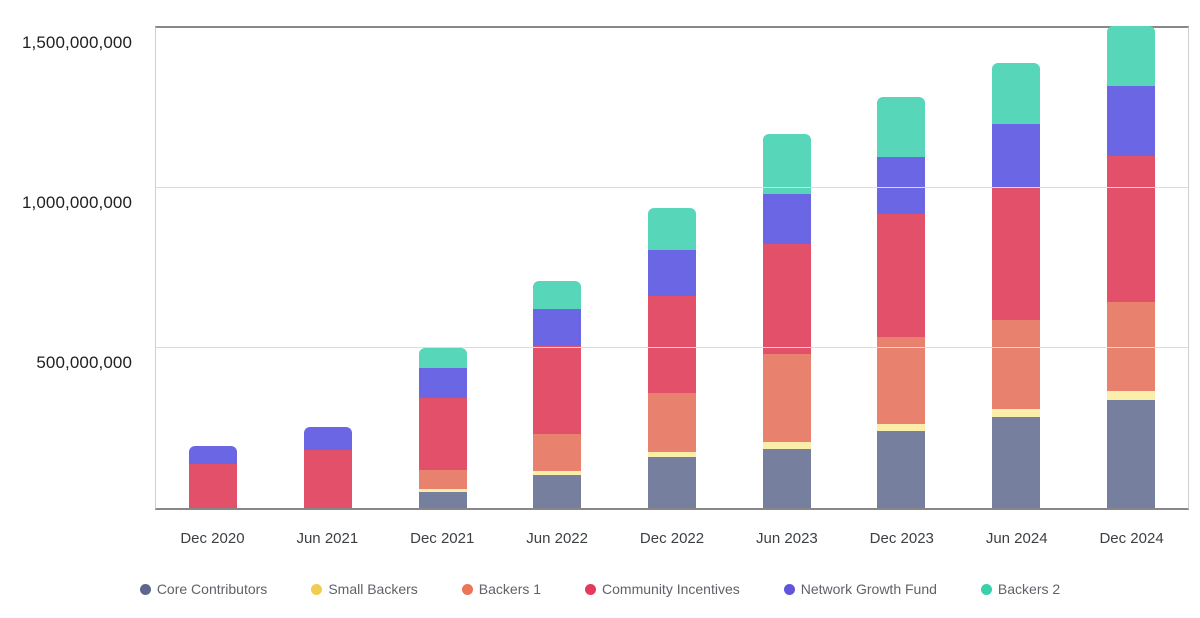 The image size is (1200, 618). I want to click on stacked-bar-jun-2021, so click(328, 467).